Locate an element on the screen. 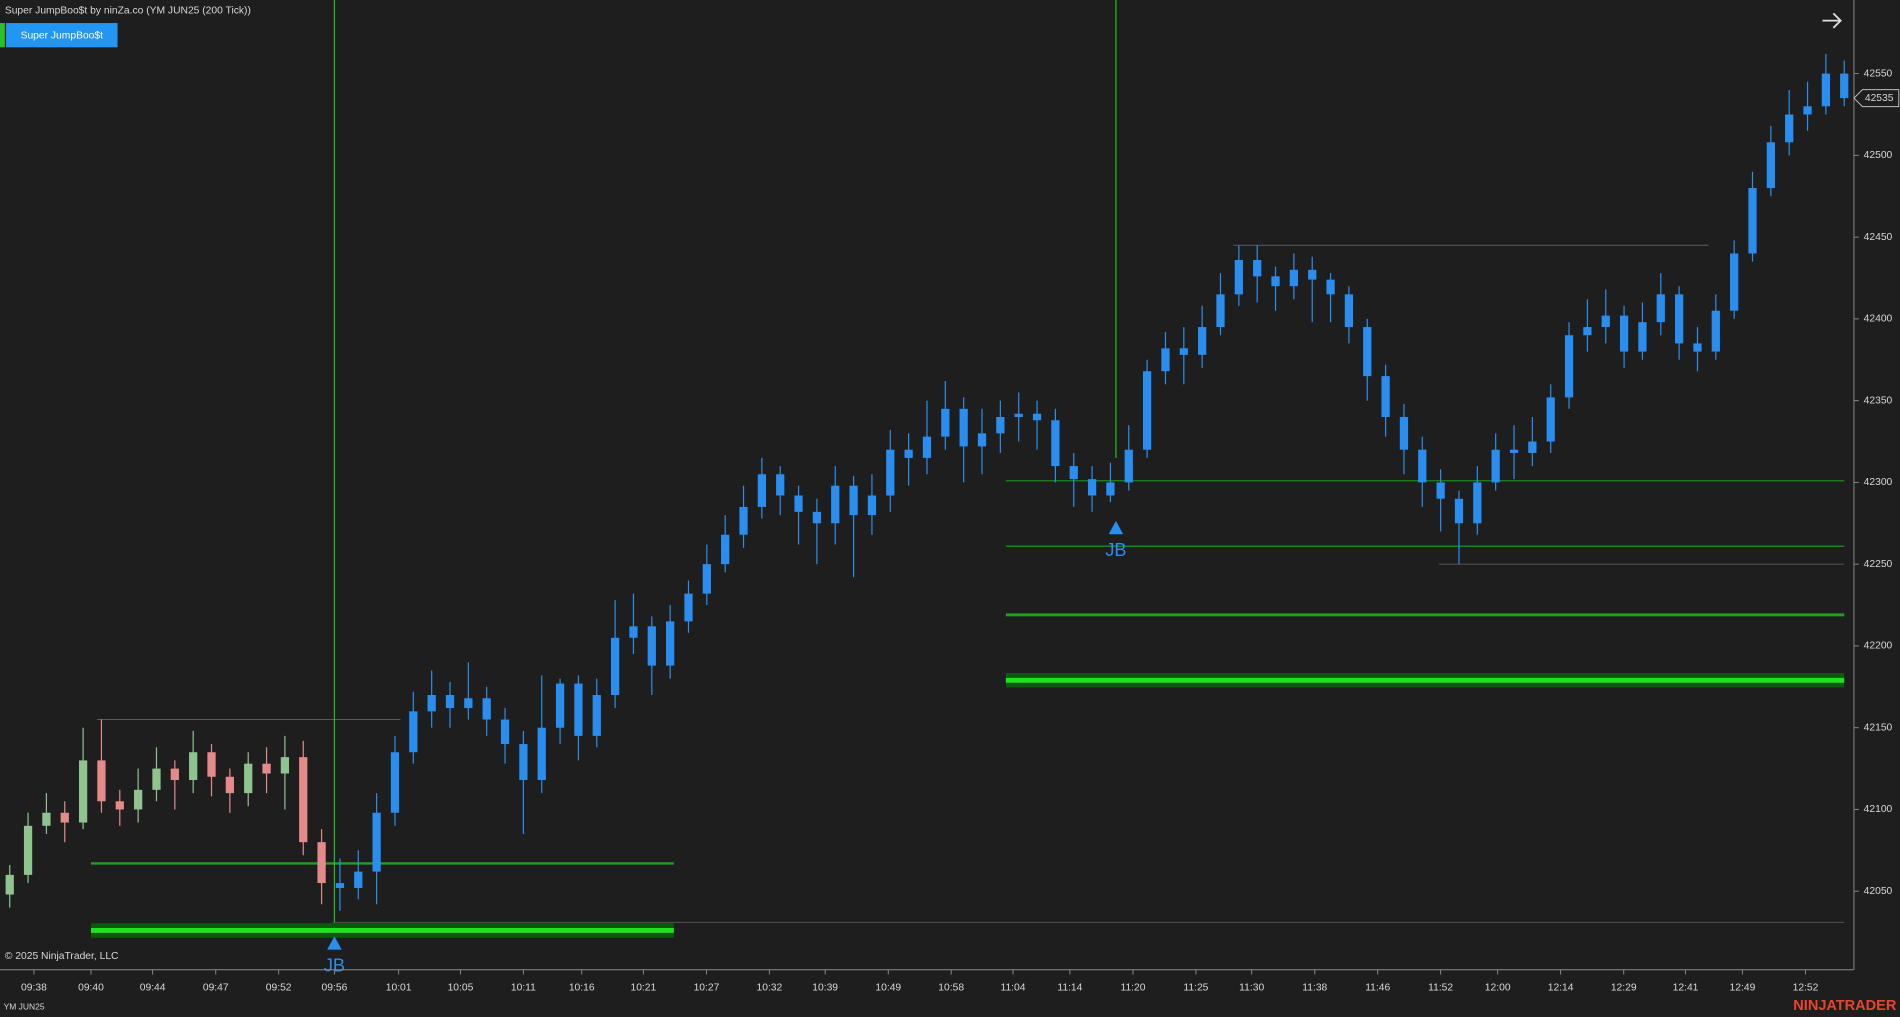 This screenshot has width=1900, height=1017. x-tick-label: 09:56 is located at coordinates (335, 988).